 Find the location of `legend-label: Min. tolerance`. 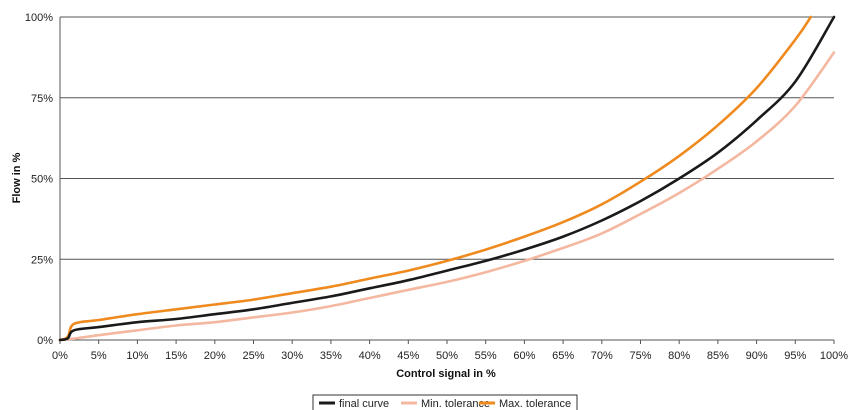

legend-label: Min. tolerance is located at coordinates (455, 404).